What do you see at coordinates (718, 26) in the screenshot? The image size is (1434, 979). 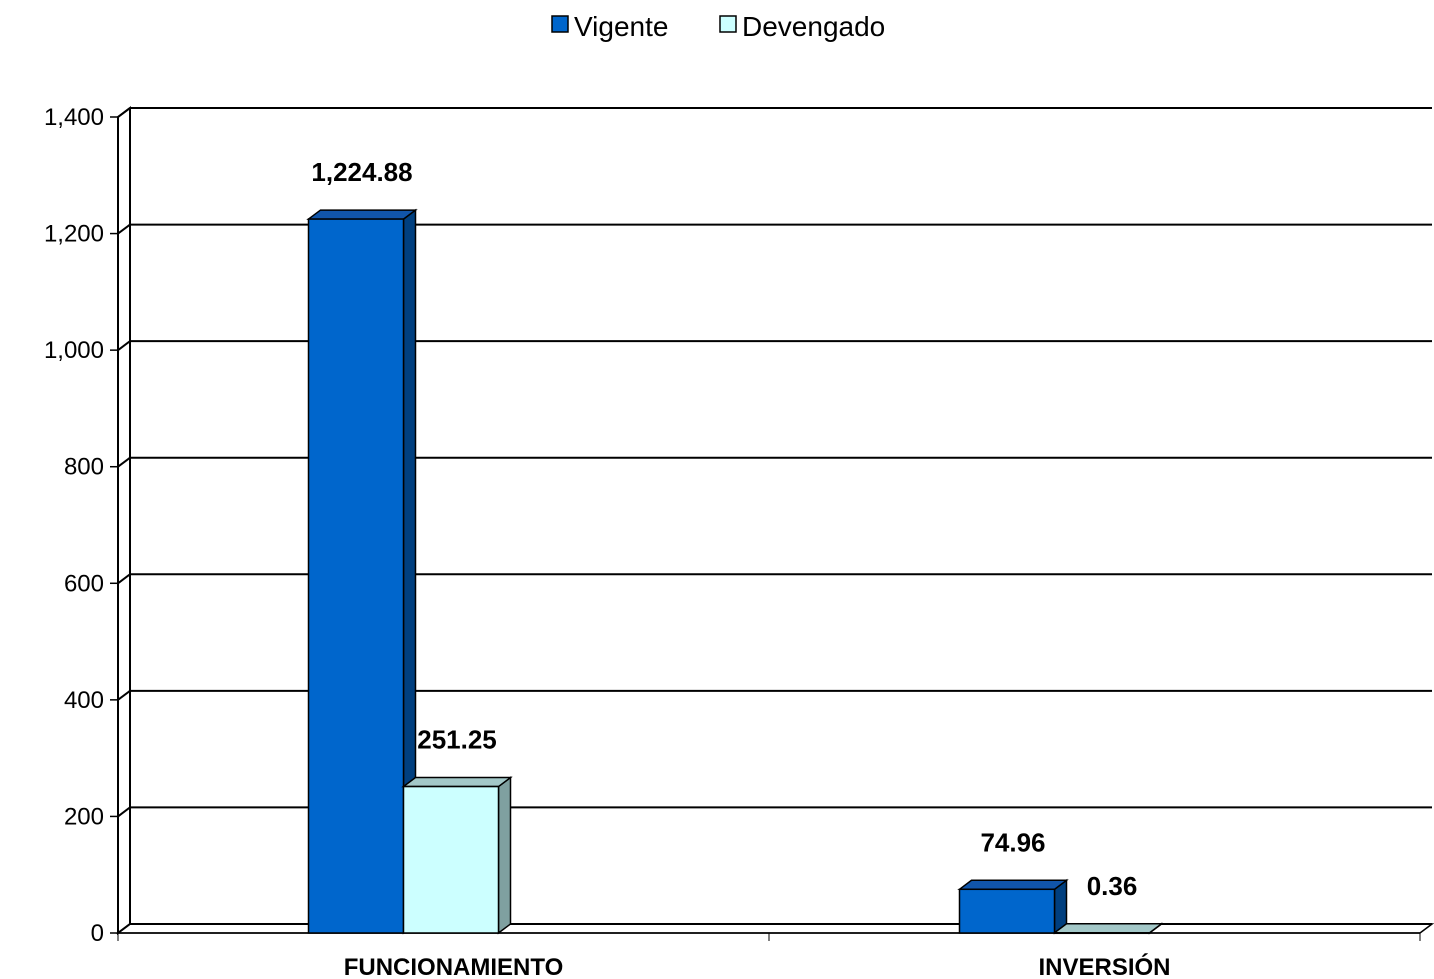 I see `chart-legend: Vigente Devengado` at bounding box center [718, 26].